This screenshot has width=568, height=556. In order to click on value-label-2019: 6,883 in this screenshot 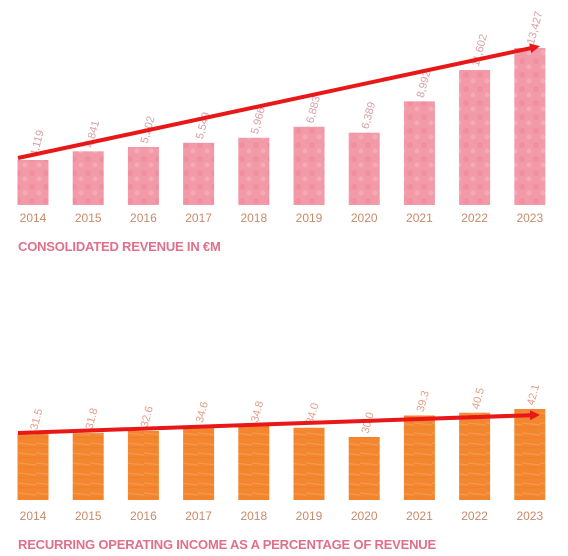, I will do `click(313, 110)`.